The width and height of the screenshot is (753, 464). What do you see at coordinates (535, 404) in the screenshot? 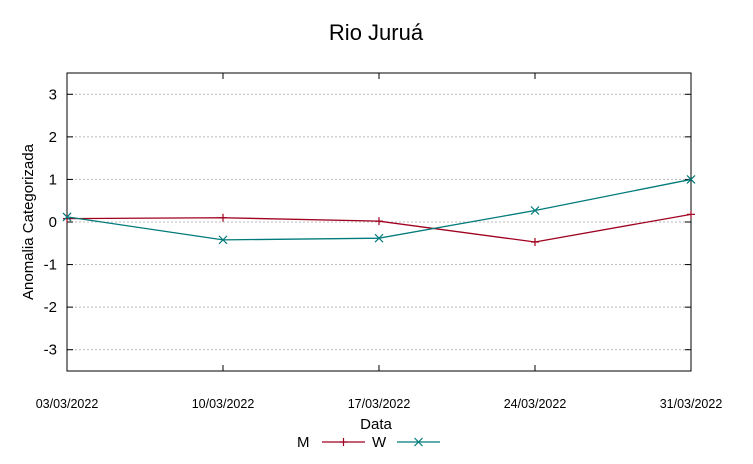
I see `x-tick-label: 24/03/2022` at bounding box center [535, 404].